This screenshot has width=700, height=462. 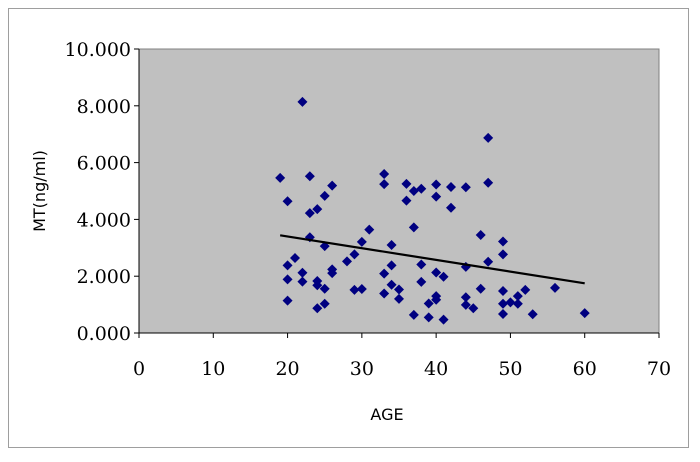 What do you see at coordinates (104, 107) in the screenshot?
I see `y-tick-label: 8.000` at bounding box center [104, 107].